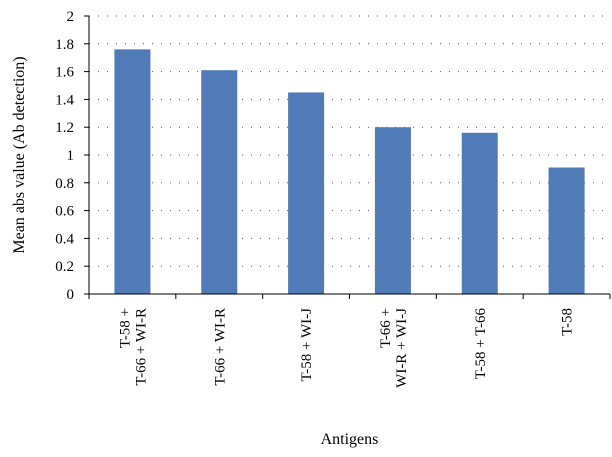 This screenshot has height=457, width=612. I want to click on category-label-line: T-58 + T-66, so click(481, 344).